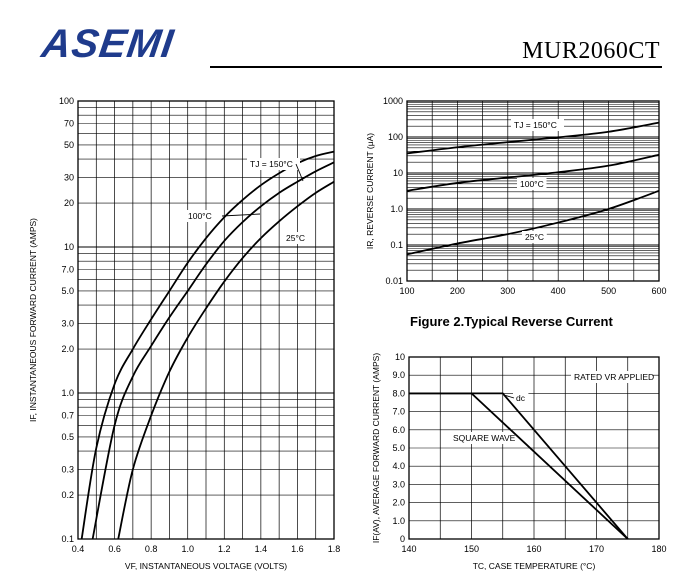 This screenshot has height=580, width=700. What do you see at coordinates (69, 203) in the screenshot?
I see `y-tick-label: 20` at bounding box center [69, 203].